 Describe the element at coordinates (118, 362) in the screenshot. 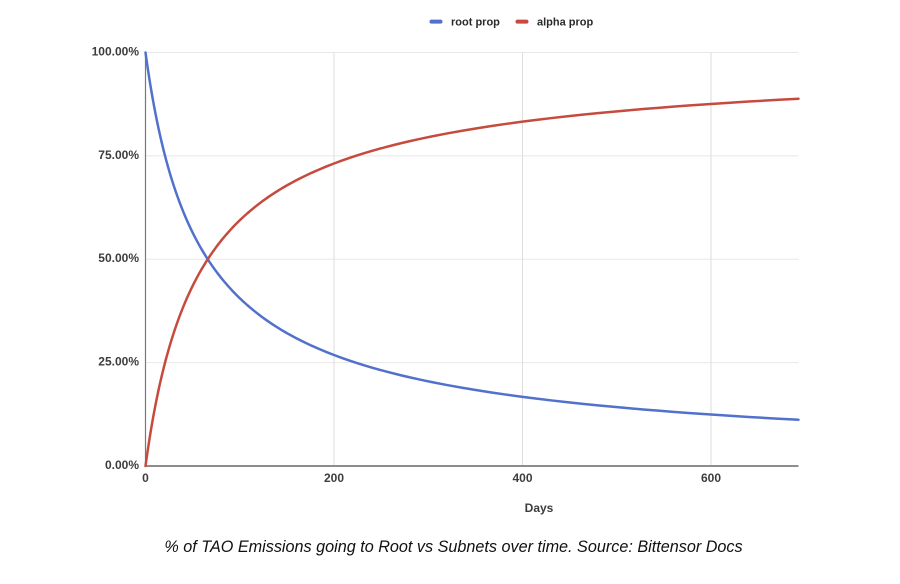

I see `svg-text: 25.00%` at that location.